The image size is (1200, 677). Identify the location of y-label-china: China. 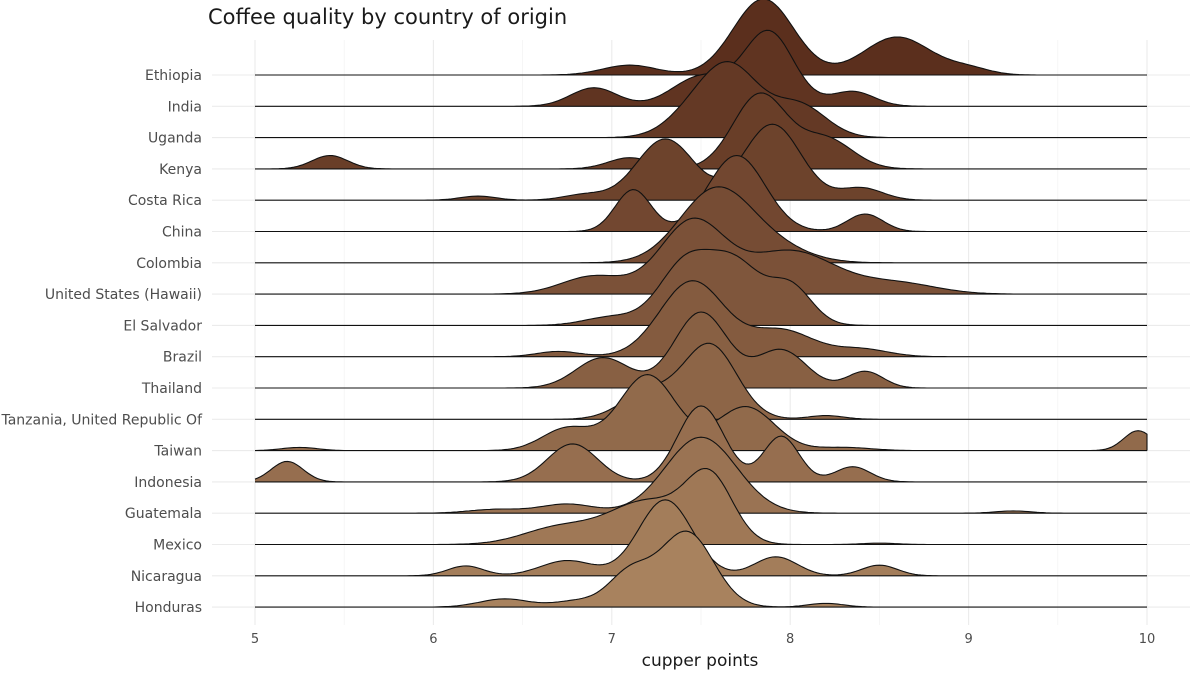
(182, 233).